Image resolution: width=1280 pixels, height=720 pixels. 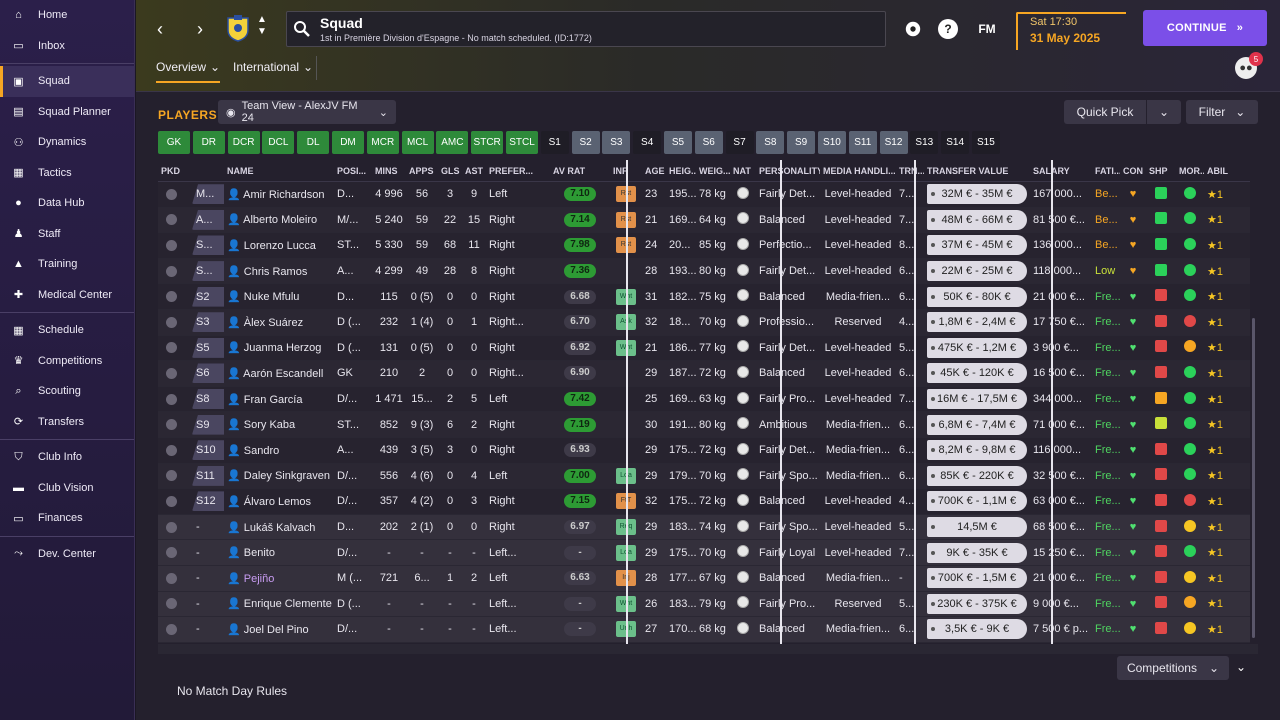 What do you see at coordinates (1253, 478) in the screenshot?
I see `scrollbar` at bounding box center [1253, 478].